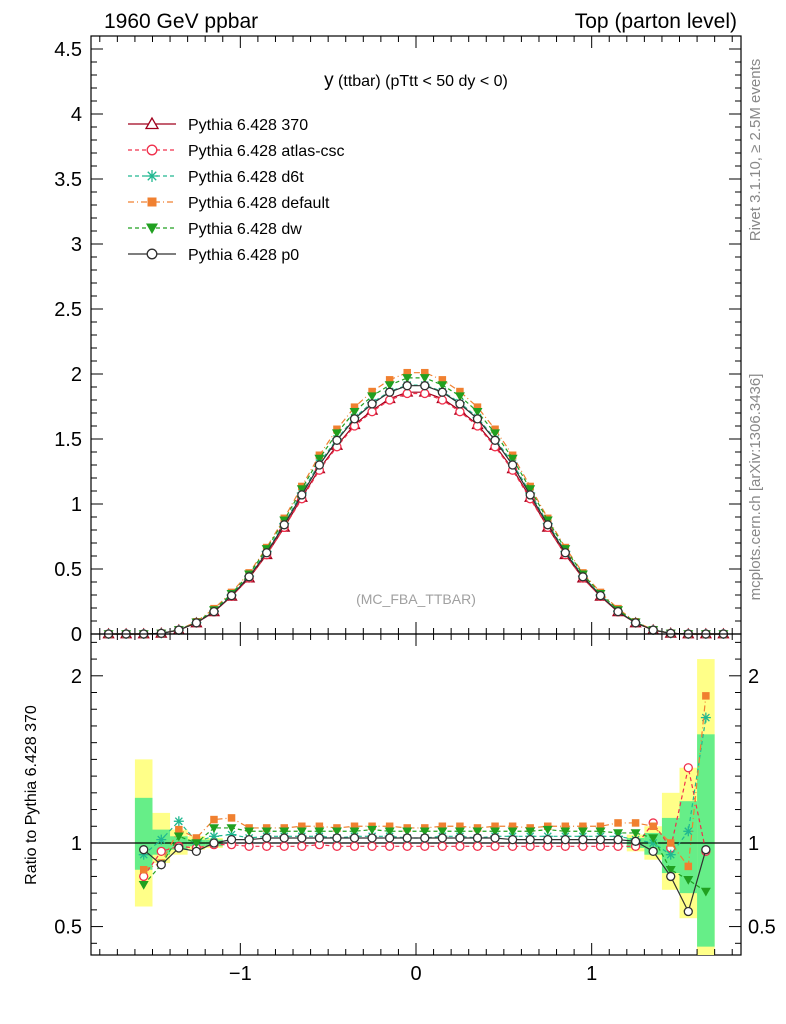 The height and width of the screenshot is (1024, 786). What do you see at coordinates (76, 635) in the screenshot?
I see `y-tick-label: 0` at bounding box center [76, 635].